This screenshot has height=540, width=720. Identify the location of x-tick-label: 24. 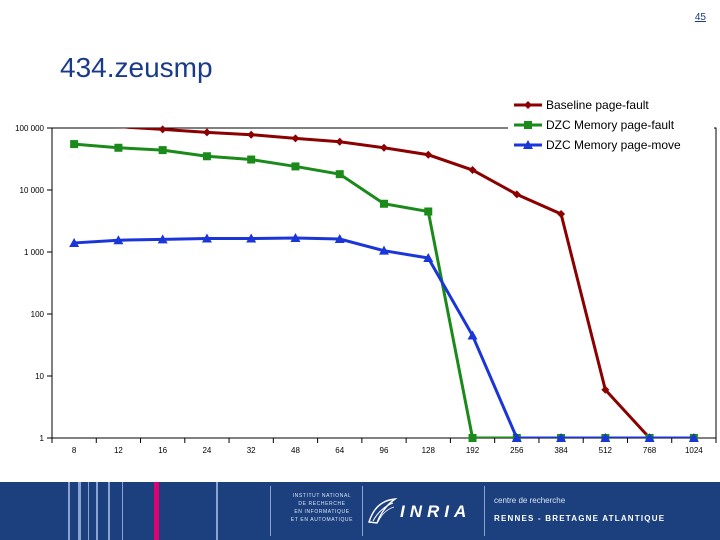
(206, 450).